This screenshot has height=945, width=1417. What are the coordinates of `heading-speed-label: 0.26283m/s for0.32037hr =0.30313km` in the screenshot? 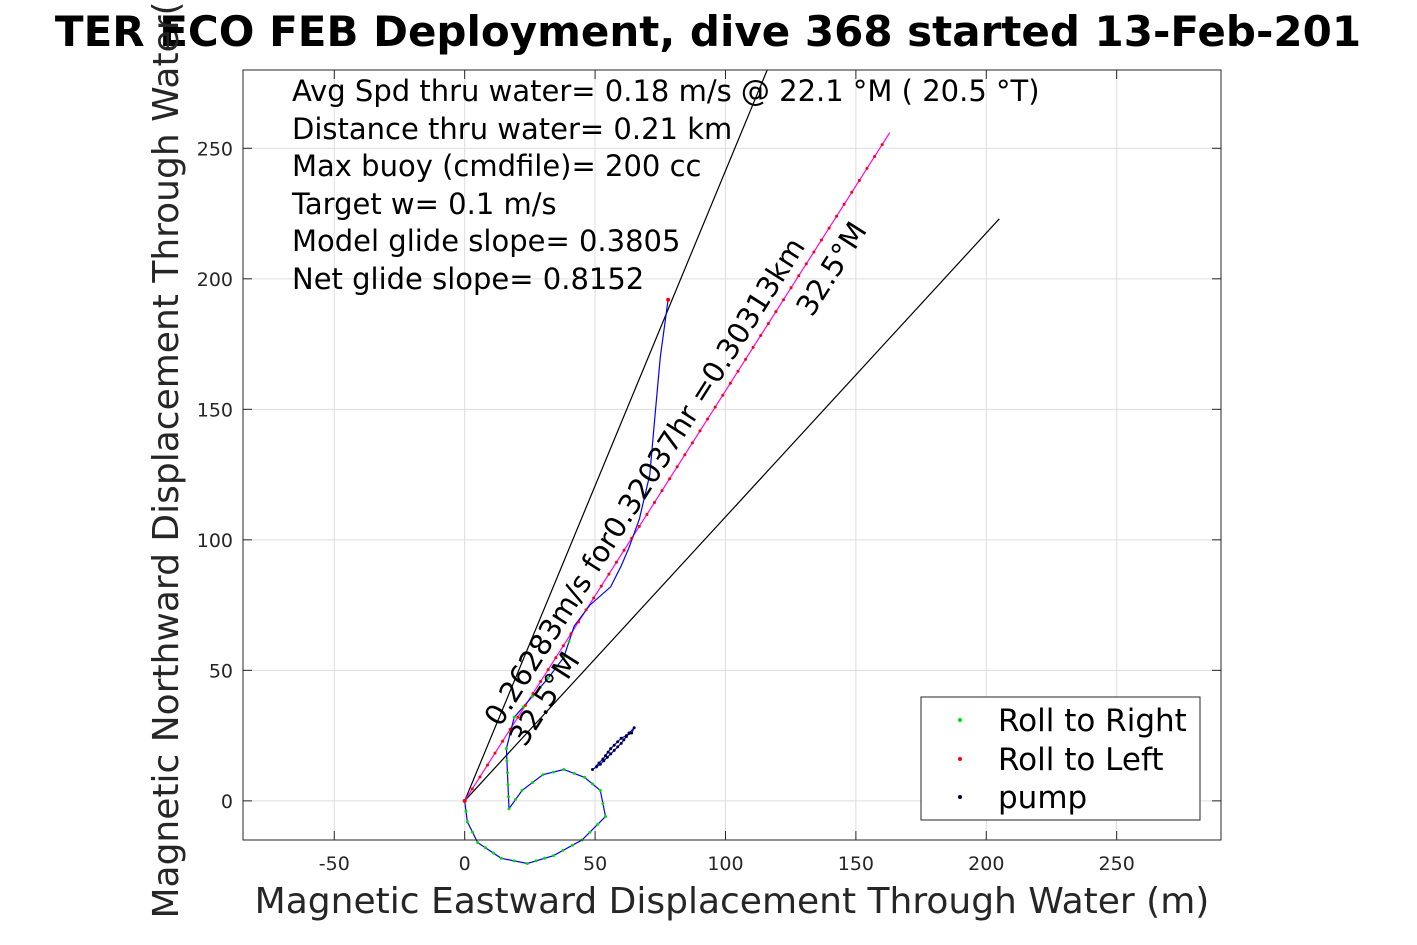 It's located at (644, 482).